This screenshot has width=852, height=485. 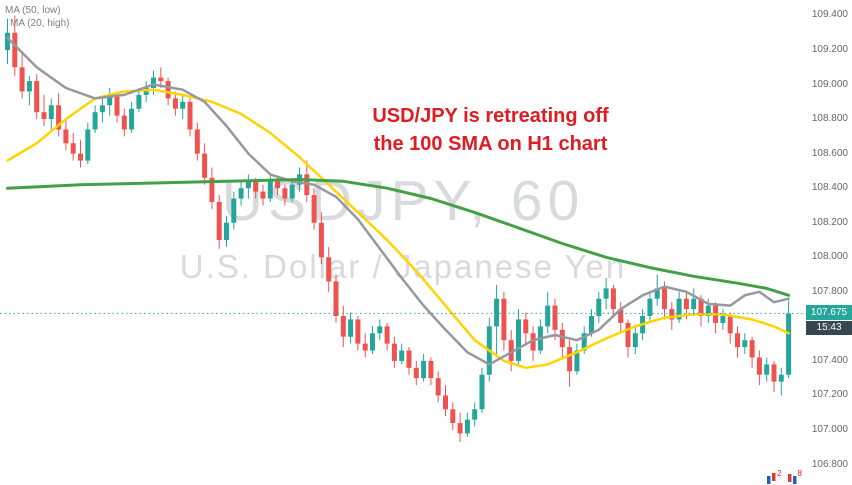 What do you see at coordinates (40, 23) in the screenshot?
I see `ma20-label: MA (20, high)` at bounding box center [40, 23].